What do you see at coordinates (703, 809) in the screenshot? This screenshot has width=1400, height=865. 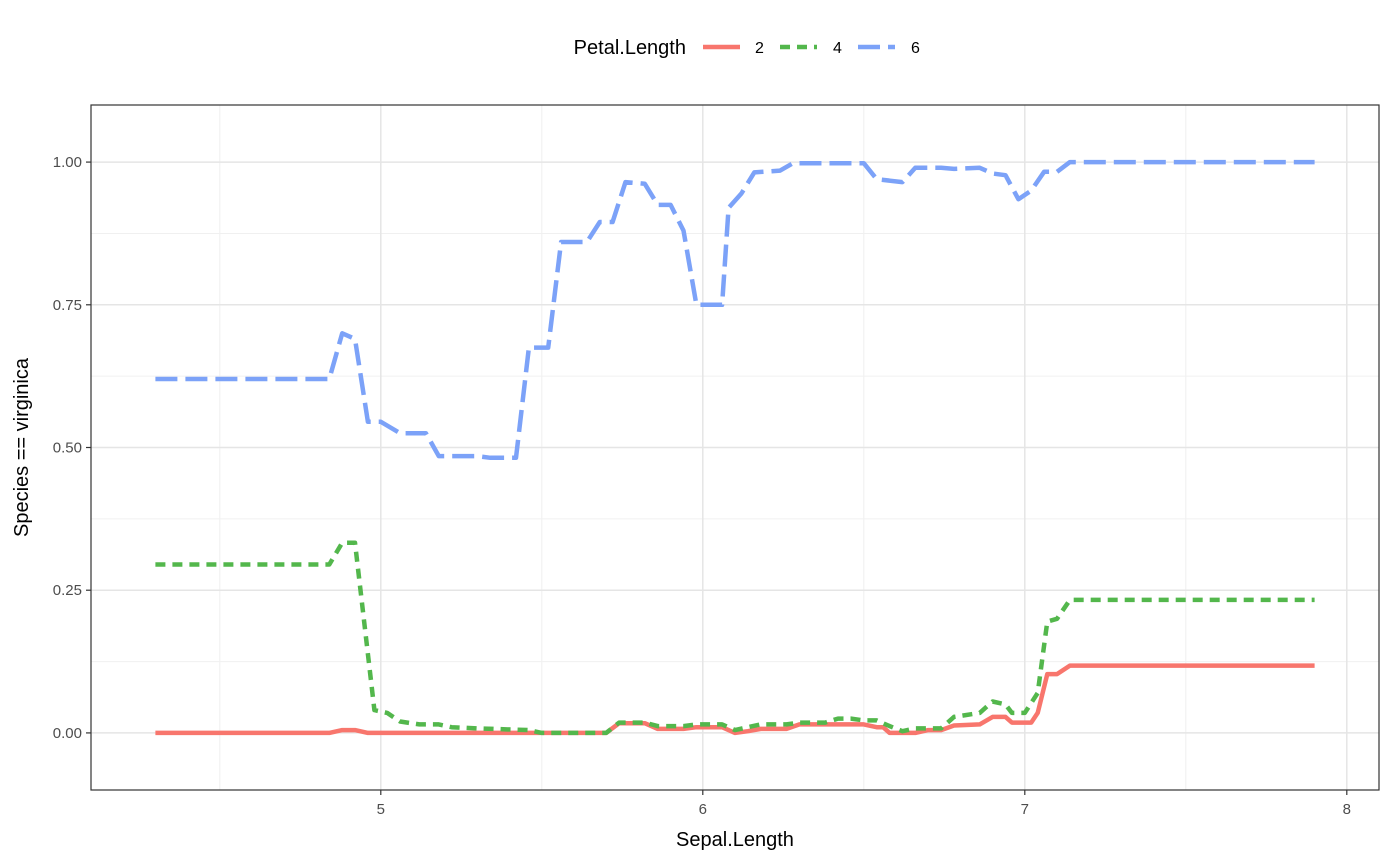 I see `x-tick-label-1: 6` at bounding box center [703, 809].